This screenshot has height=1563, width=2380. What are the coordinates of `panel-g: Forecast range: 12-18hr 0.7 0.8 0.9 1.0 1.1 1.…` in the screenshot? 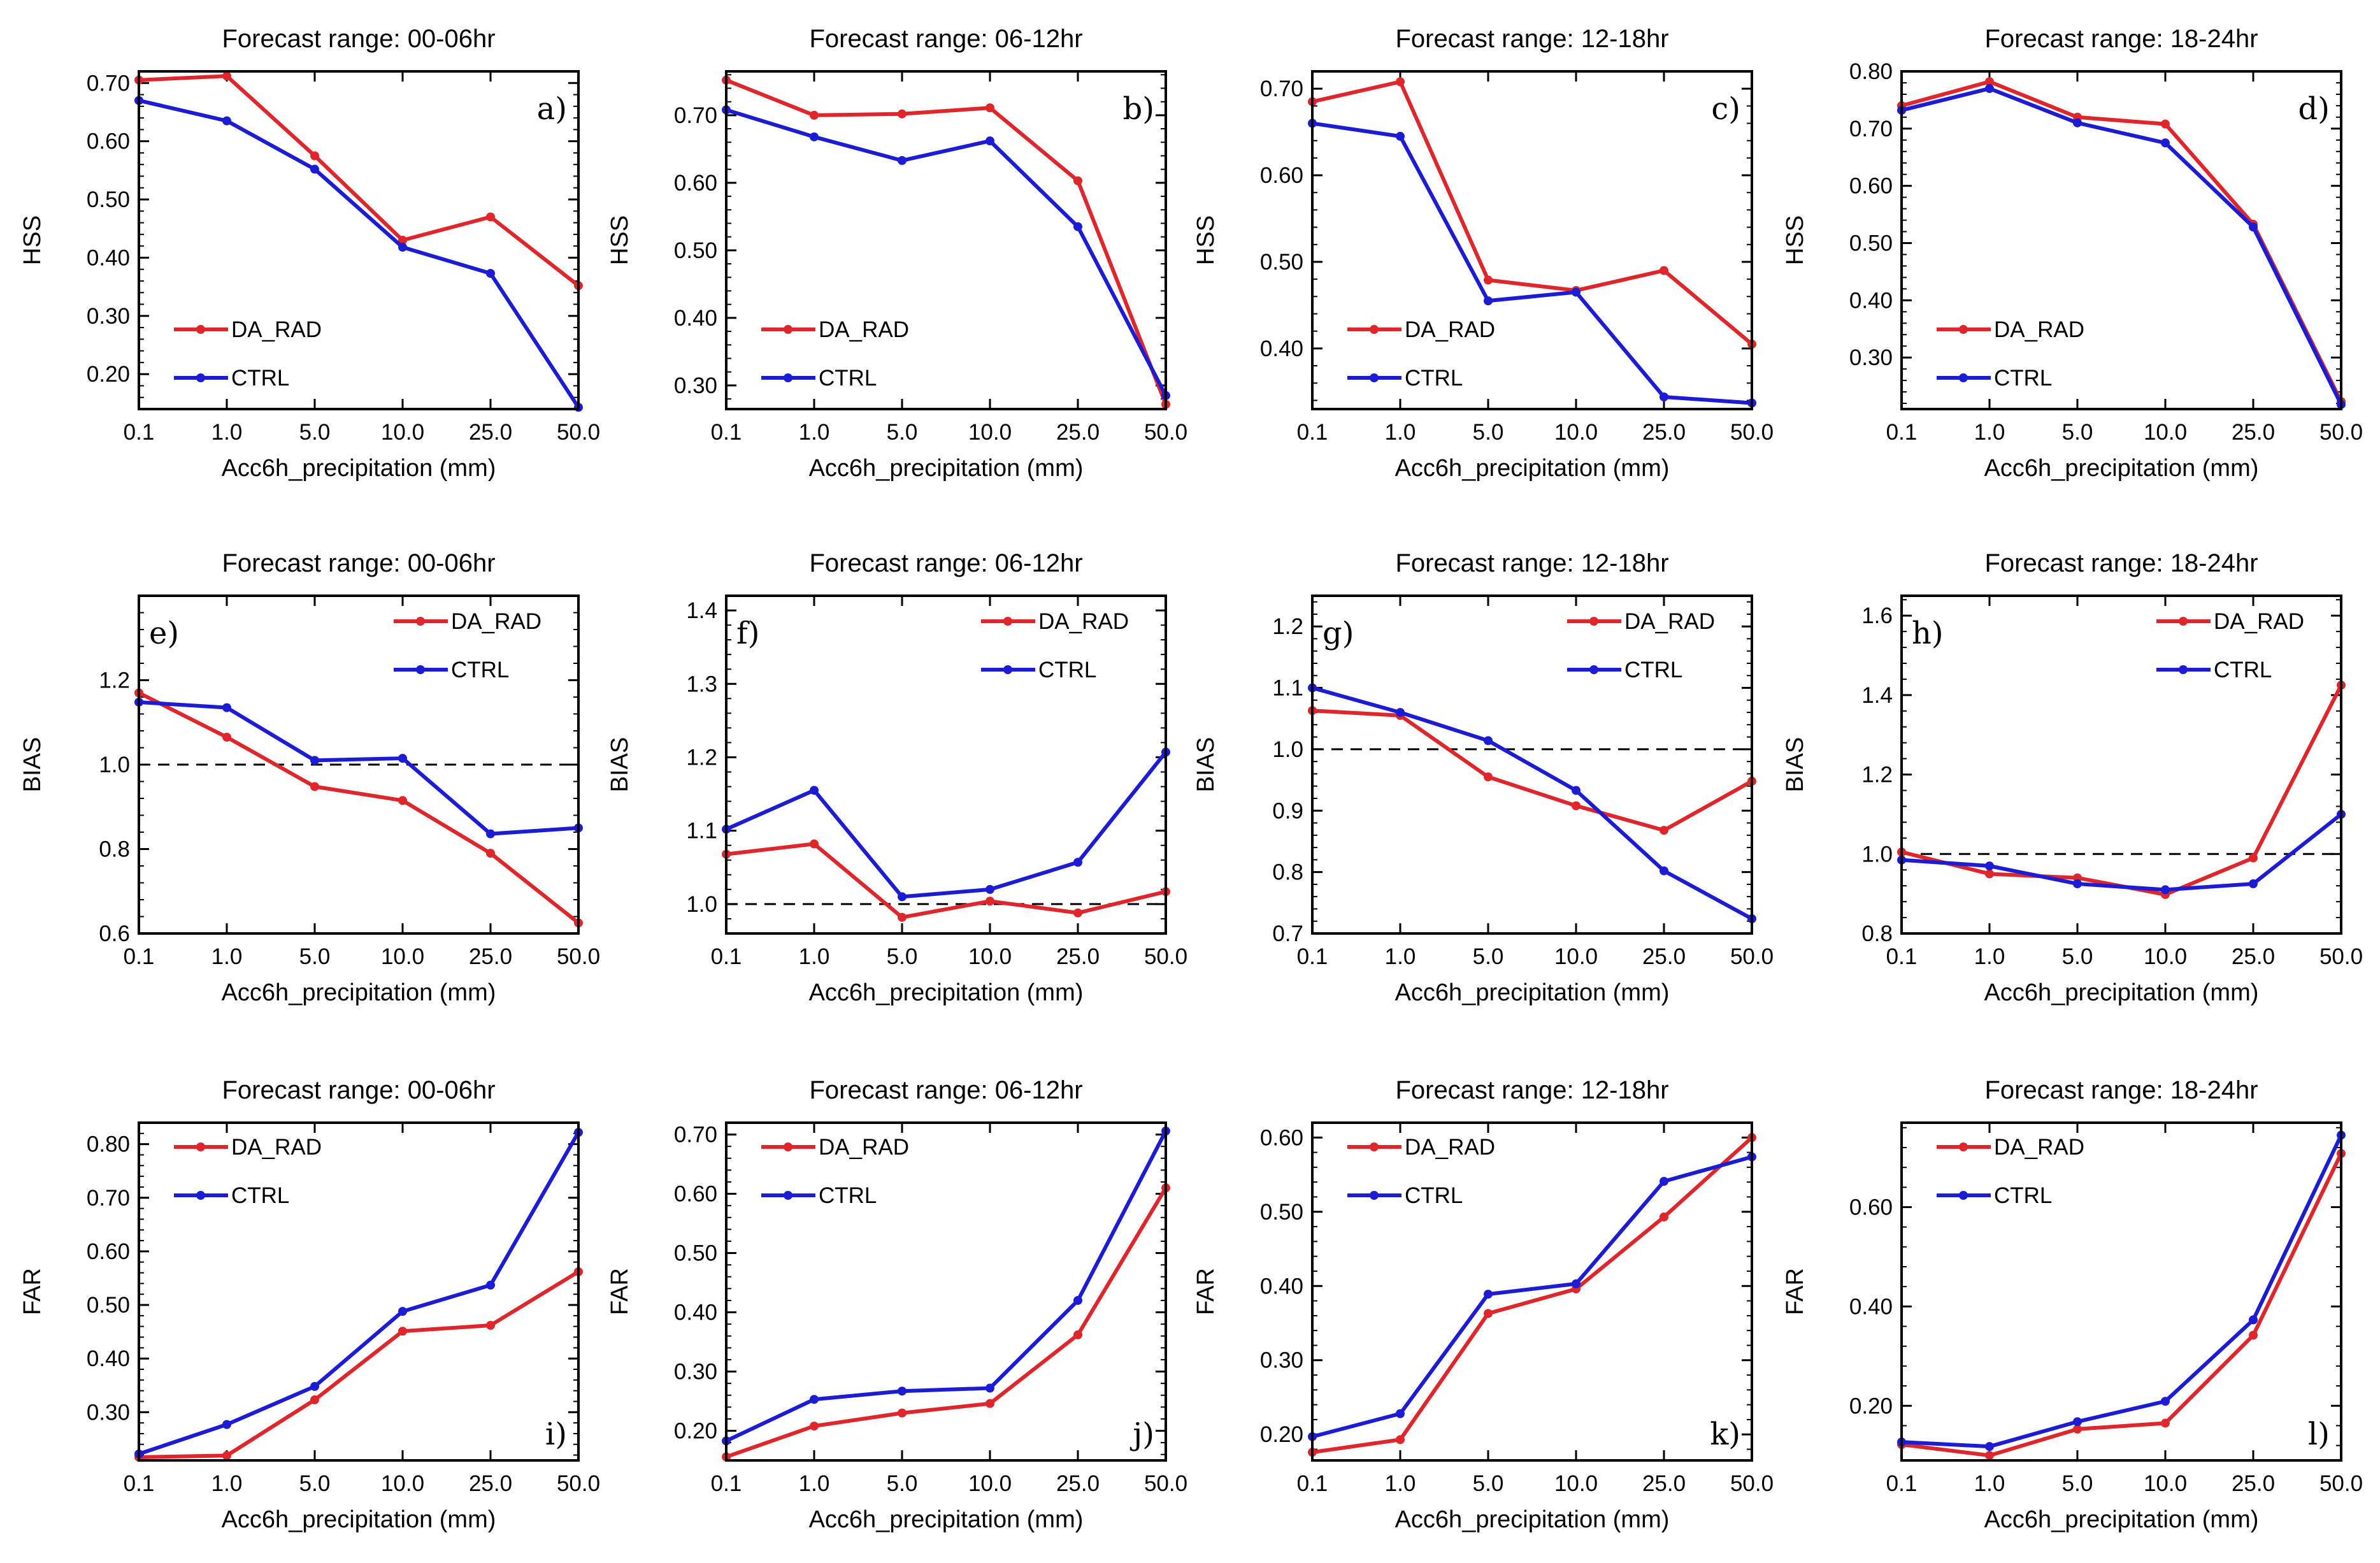 It's located at (1483, 778).